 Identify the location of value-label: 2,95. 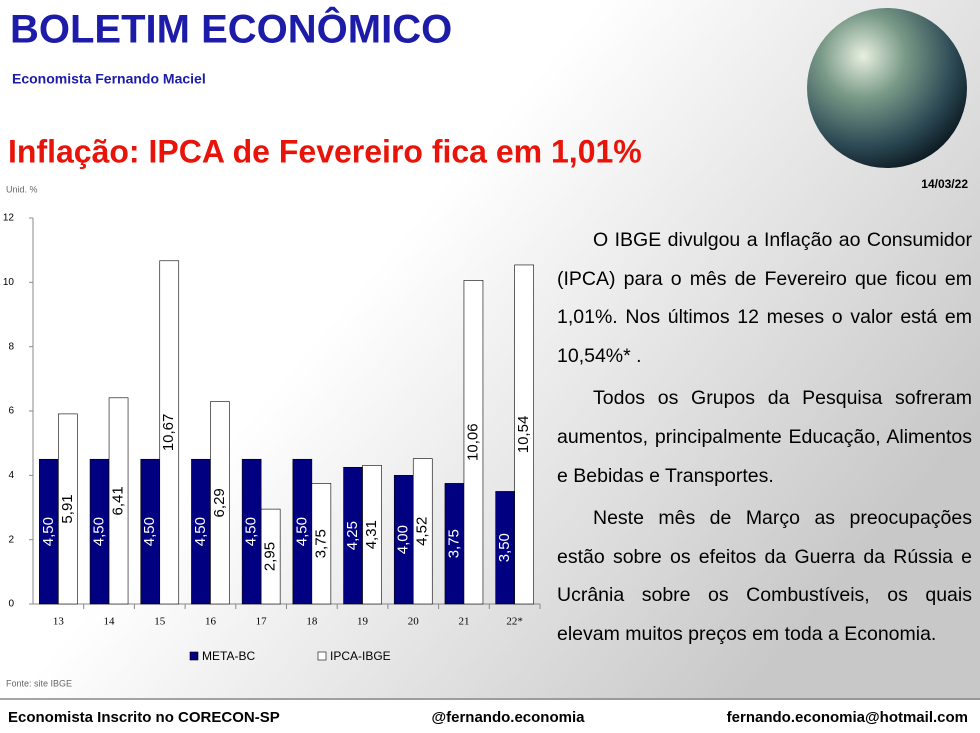
(270, 556).